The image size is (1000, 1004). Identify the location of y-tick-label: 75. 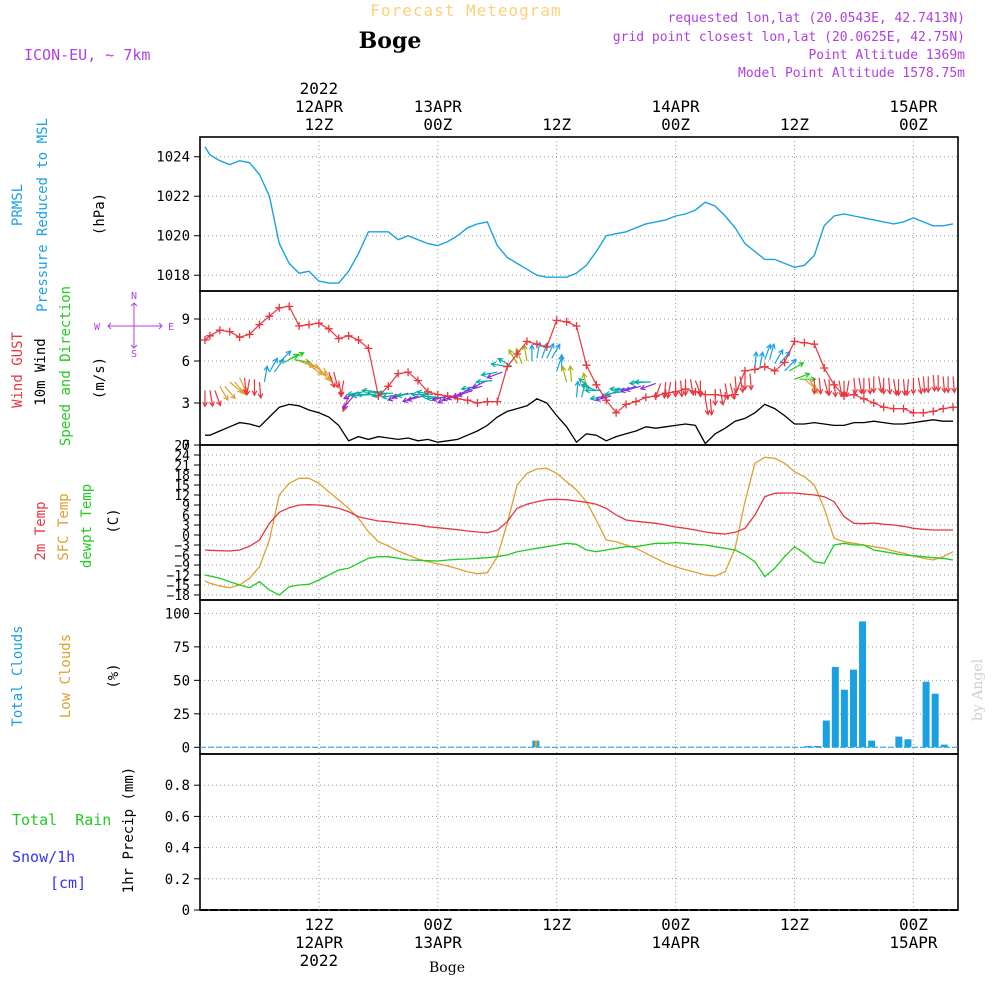
(181, 648).